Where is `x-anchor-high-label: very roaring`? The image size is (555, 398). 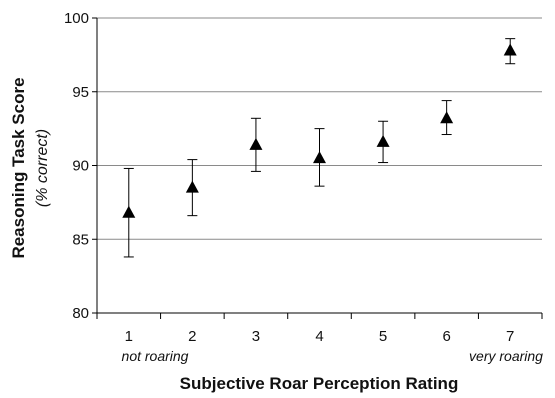 x-anchor-high-label: very roaring is located at coordinates (506, 356).